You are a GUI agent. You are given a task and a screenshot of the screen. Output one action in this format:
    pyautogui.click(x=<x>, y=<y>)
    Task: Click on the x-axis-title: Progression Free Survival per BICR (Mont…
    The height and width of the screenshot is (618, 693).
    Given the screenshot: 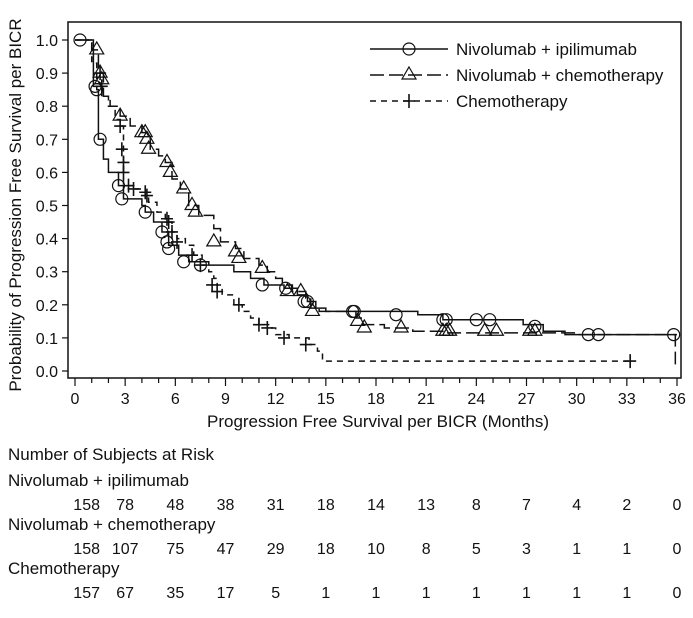 What is the action you would take?
    pyautogui.click(x=378, y=421)
    